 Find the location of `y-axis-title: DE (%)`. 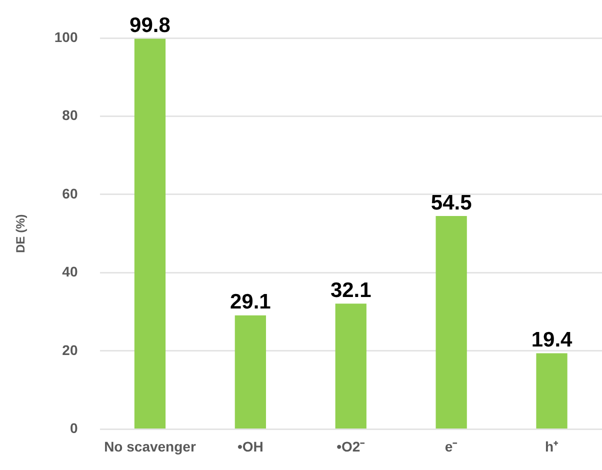

y-axis-title: DE (%) is located at coordinates (21, 233).